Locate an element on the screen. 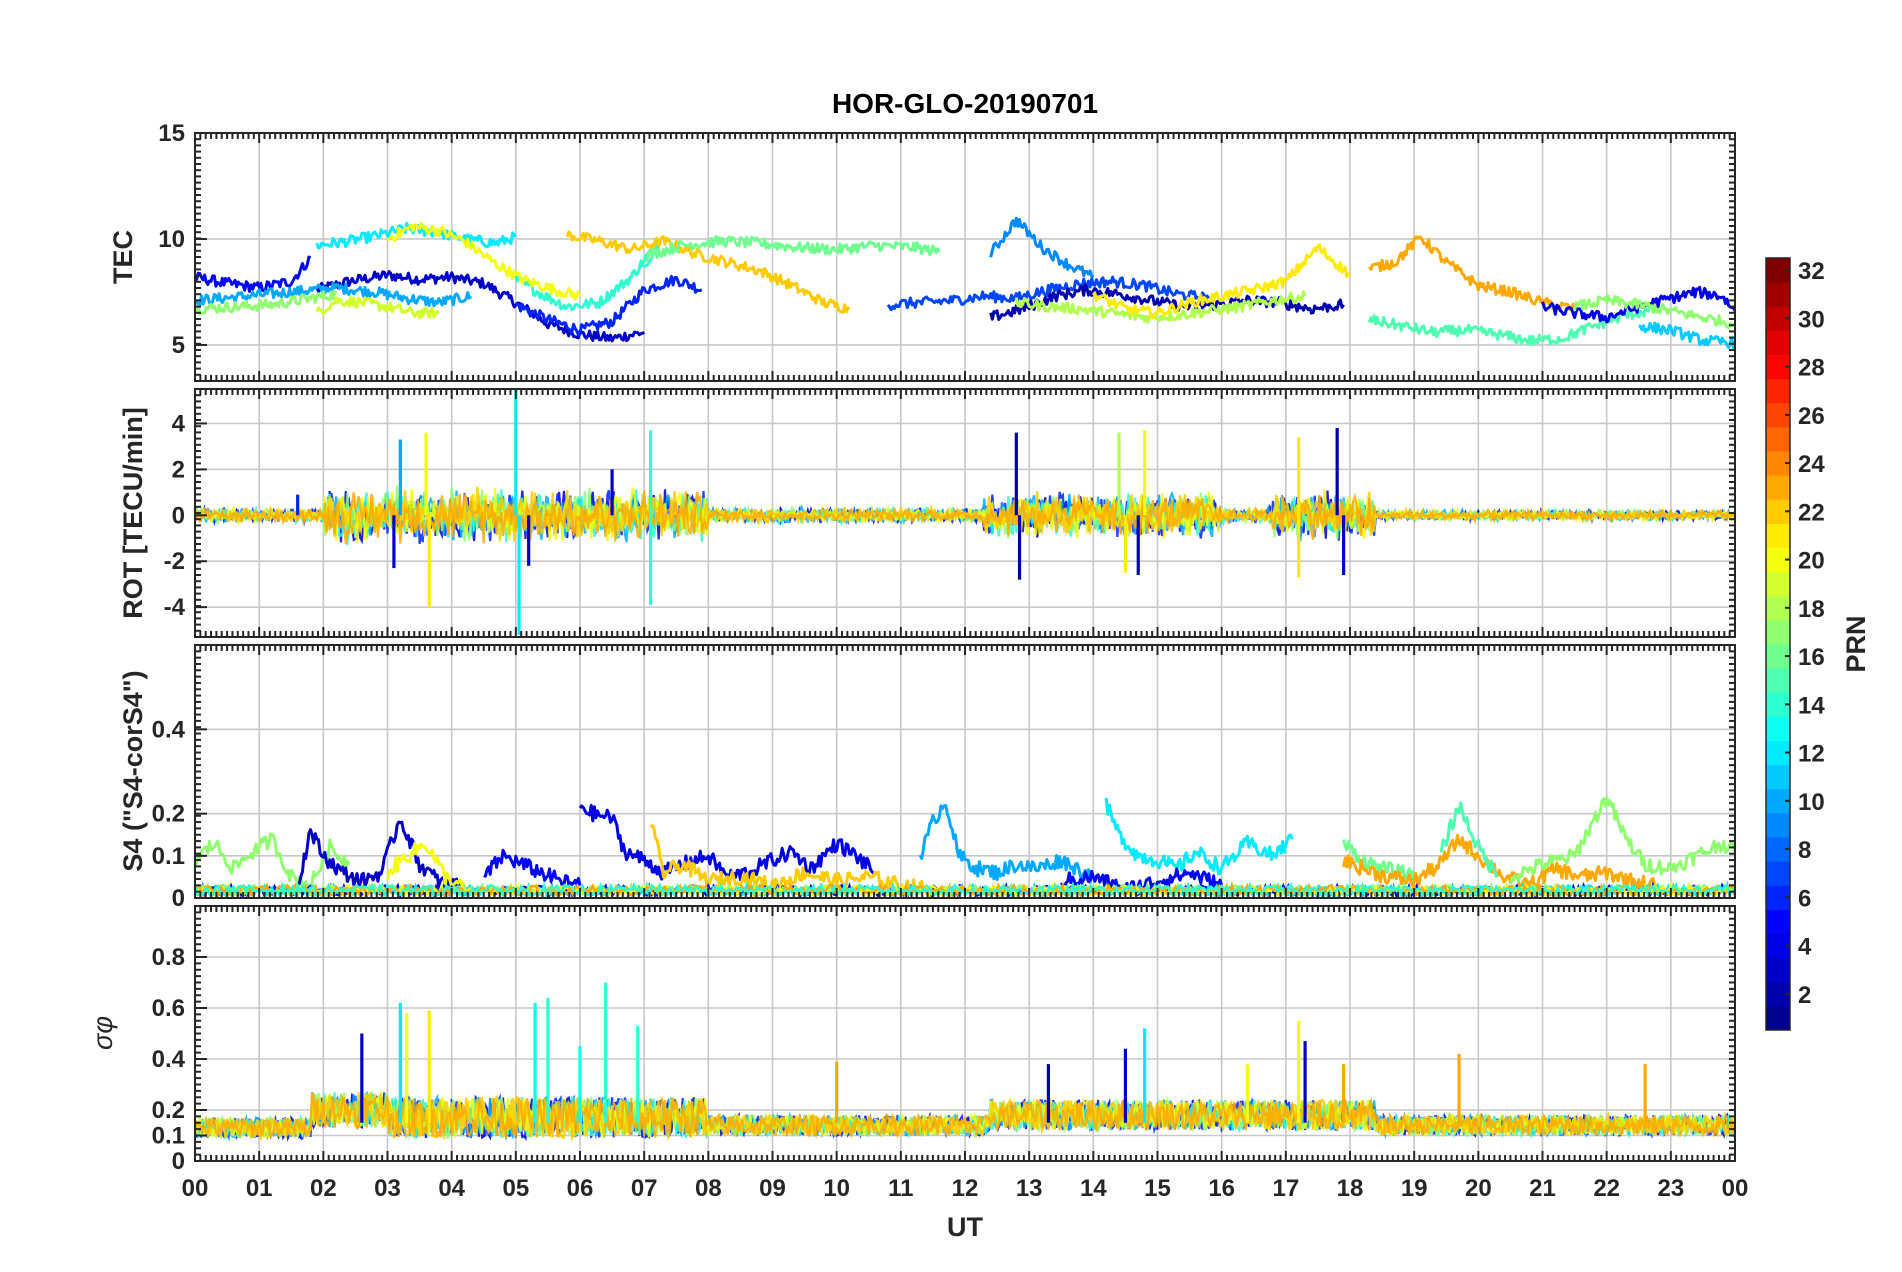 This screenshot has width=1902, height=1272. colorbar-tick-label: 22 is located at coordinates (1811, 512).